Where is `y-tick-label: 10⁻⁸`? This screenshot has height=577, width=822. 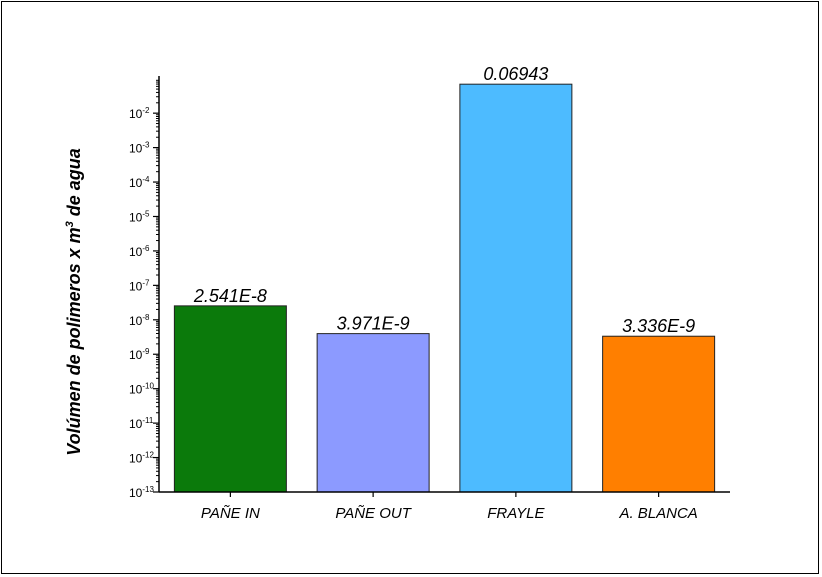
y-tick-label: 10⁻⁸ is located at coordinates (139, 320).